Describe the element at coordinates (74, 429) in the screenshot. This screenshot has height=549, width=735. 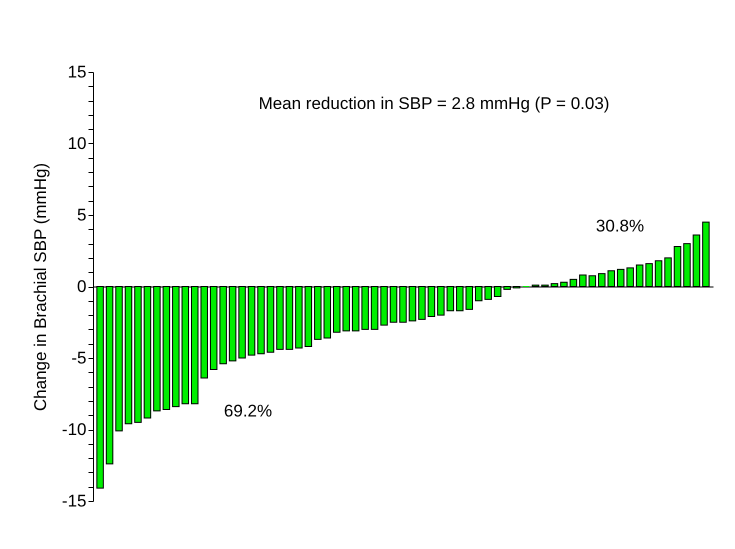
I see `y-tick-label: -10` at that location.